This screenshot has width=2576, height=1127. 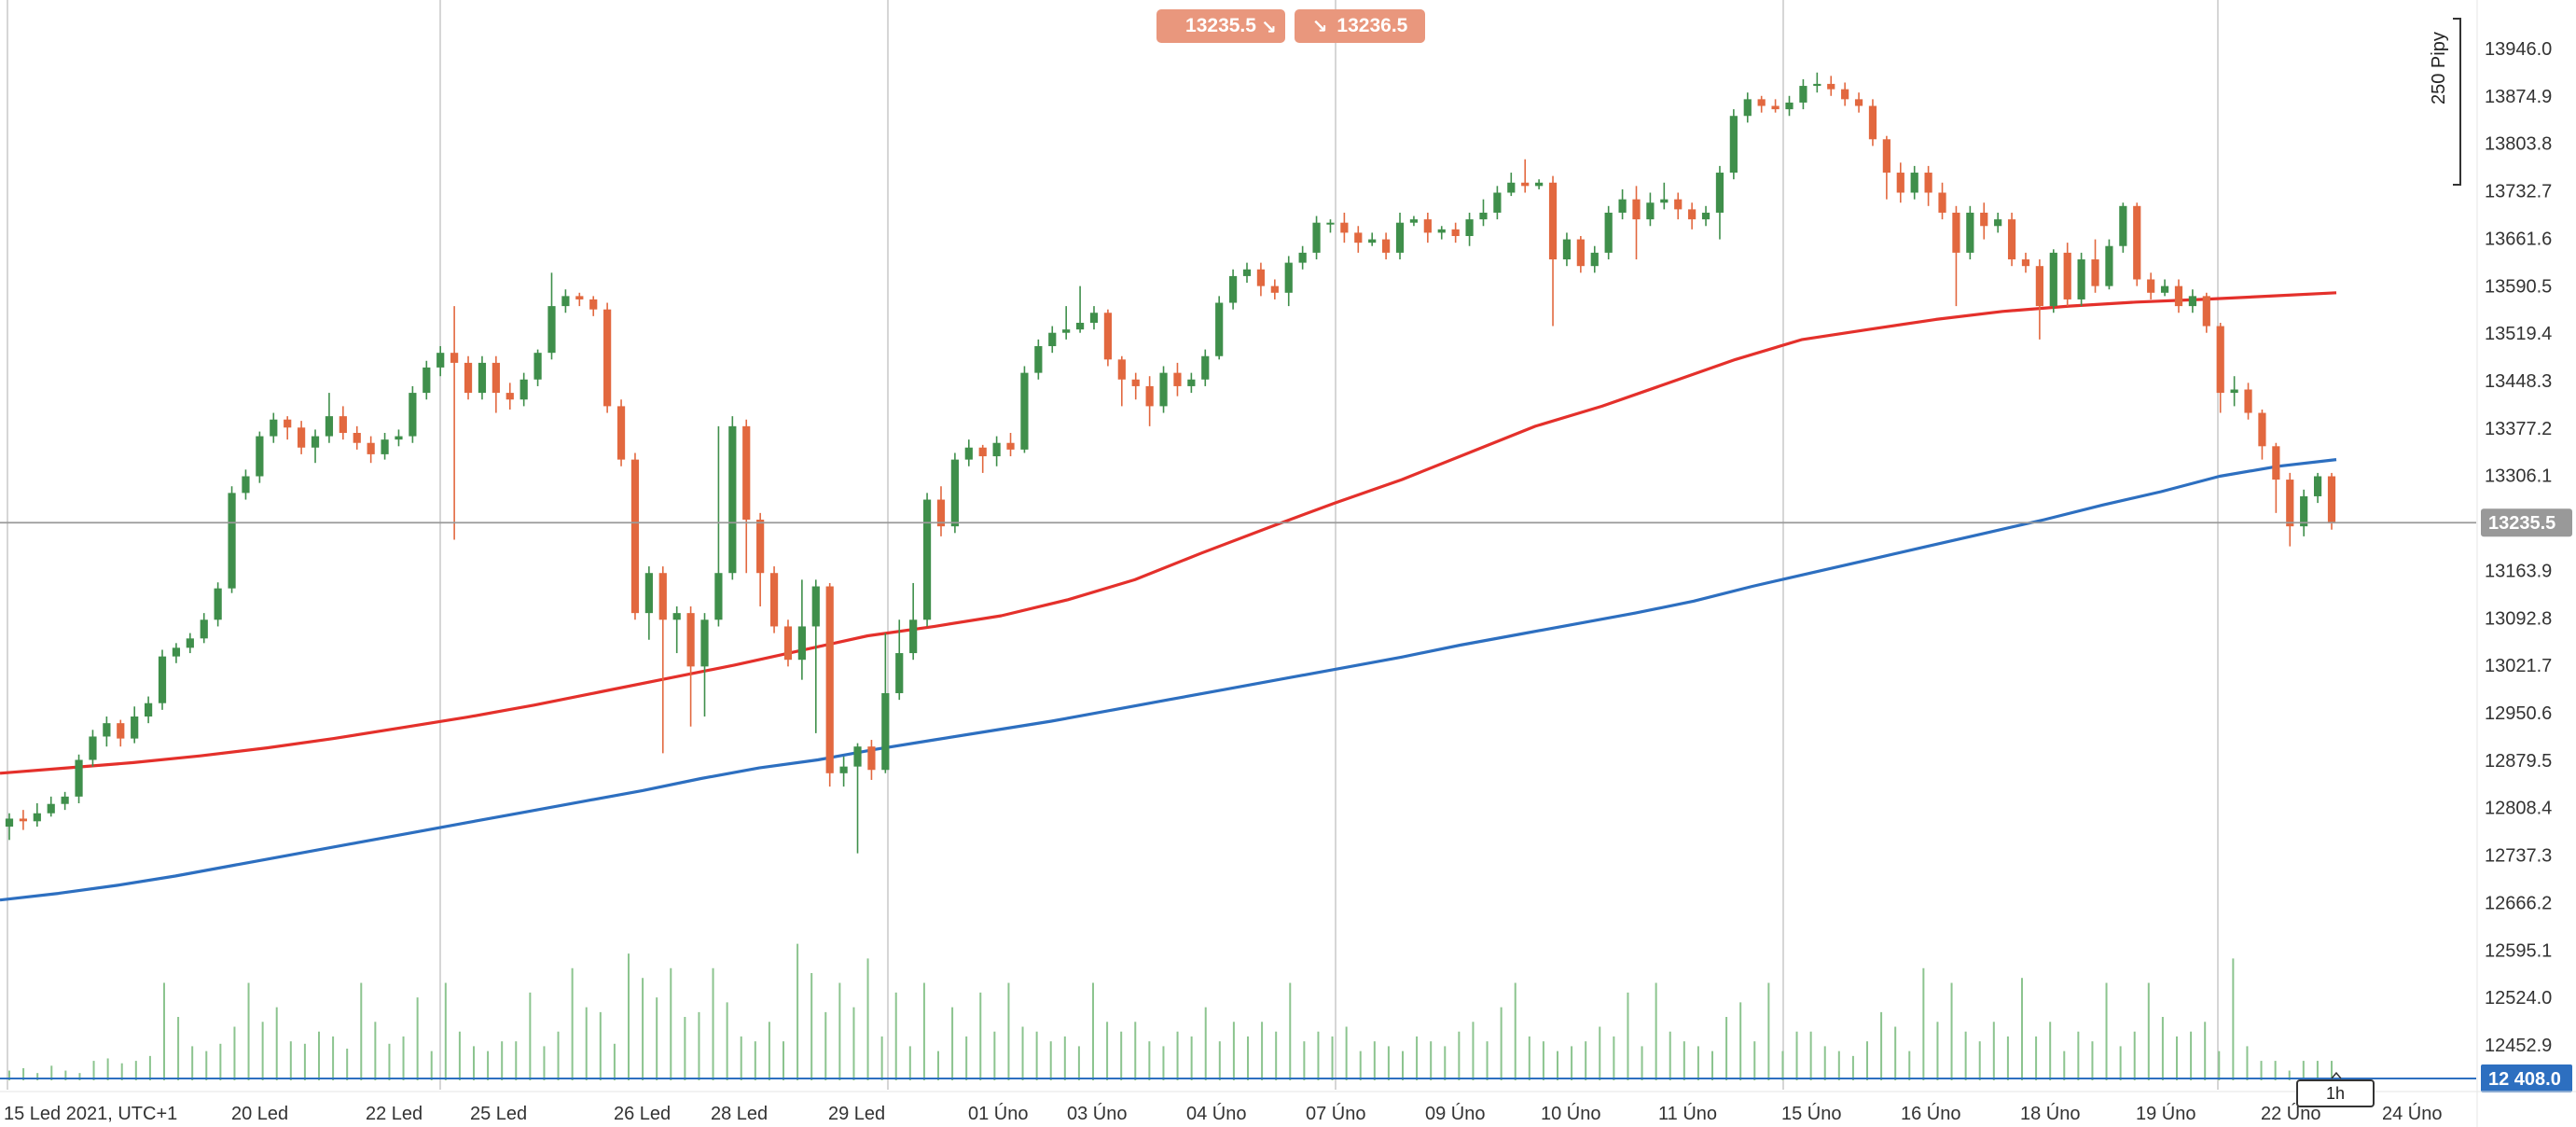 What do you see at coordinates (2518, 1046) in the screenshot?
I see `price-tick-label: 12452.9` at bounding box center [2518, 1046].